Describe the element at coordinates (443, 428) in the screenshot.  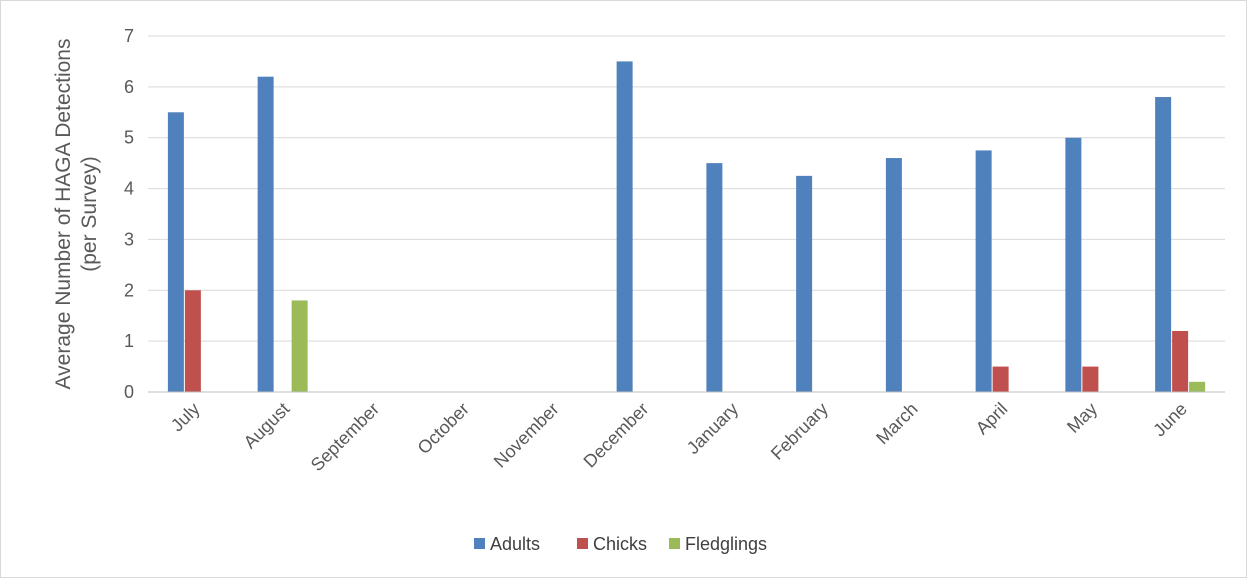
I see `x-tick-label: October` at that location.